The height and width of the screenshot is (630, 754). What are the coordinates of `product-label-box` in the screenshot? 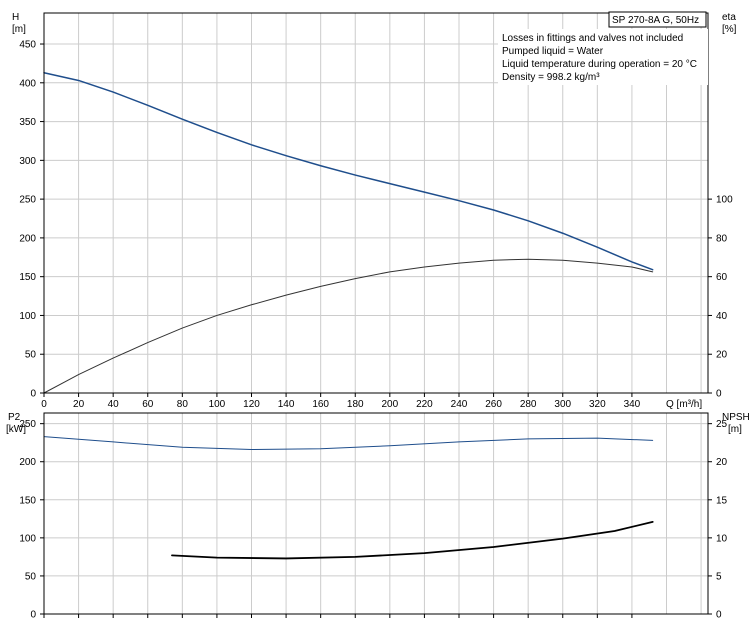 It's located at (657, 19).